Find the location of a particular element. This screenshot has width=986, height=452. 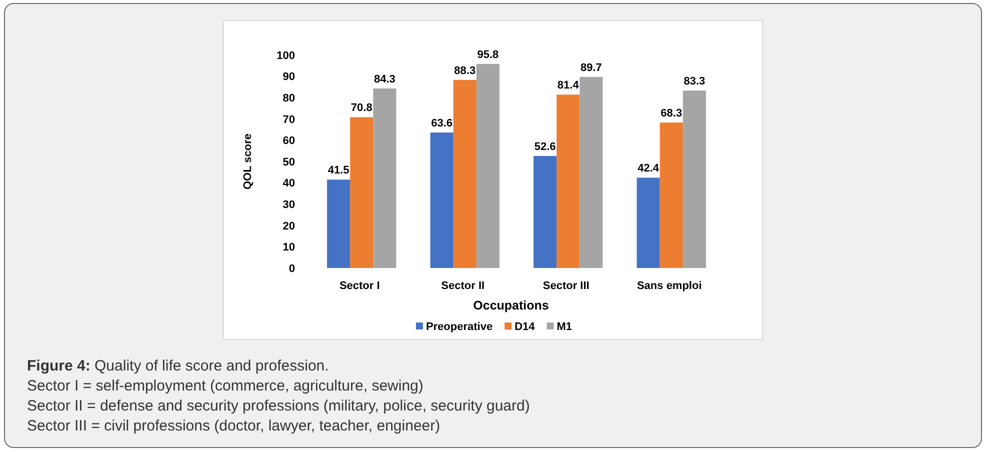

y-axis-title: QOL score is located at coordinates (248, 161).